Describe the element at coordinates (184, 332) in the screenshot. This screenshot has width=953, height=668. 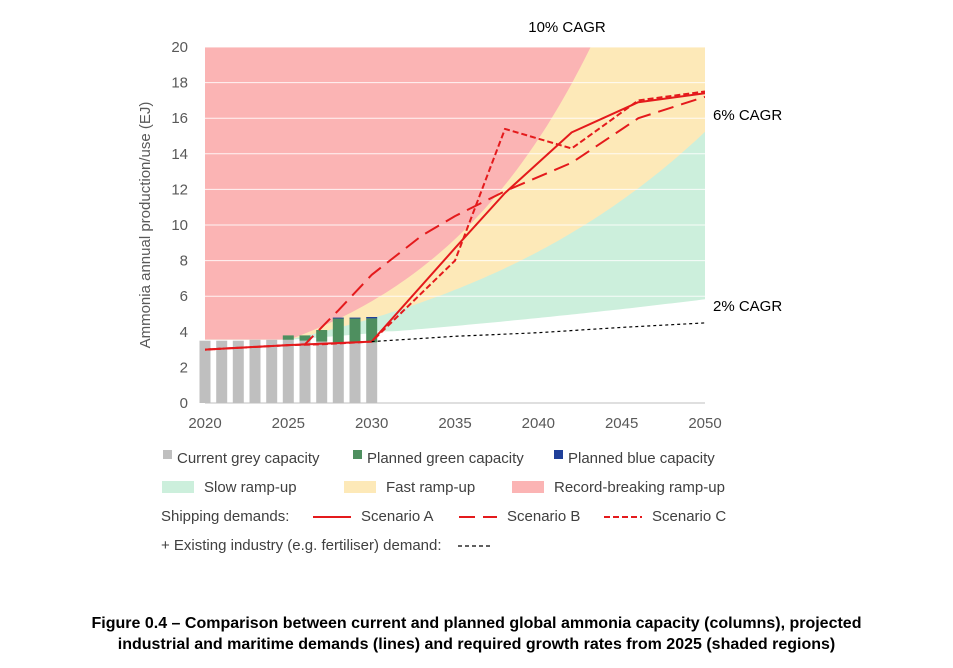
I see `y-tick-label: 4` at that location.